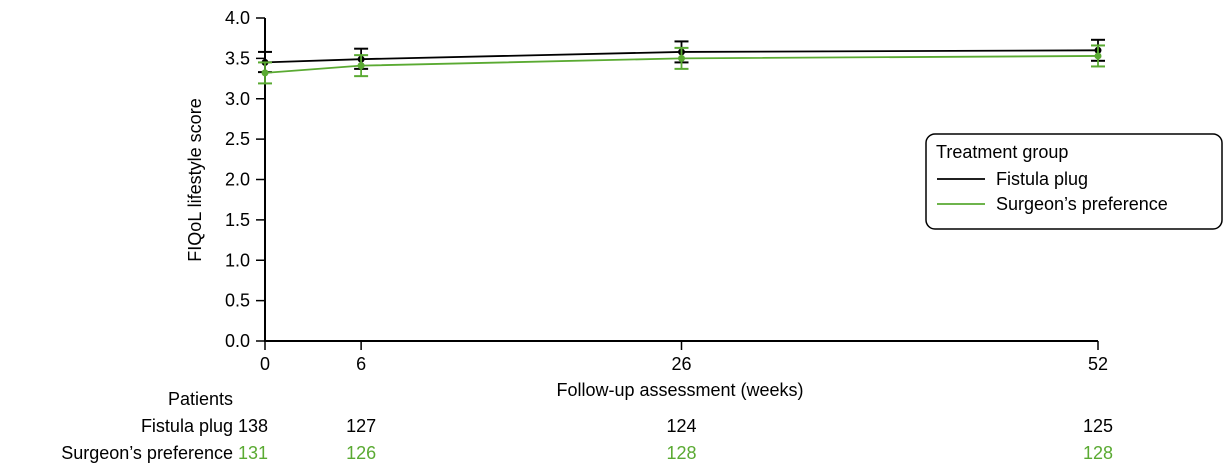 Image resolution: width=1227 pixels, height=471 pixels. What do you see at coordinates (237, 260) in the screenshot?
I see `y-tick-label: 1.0` at bounding box center [237, 260].